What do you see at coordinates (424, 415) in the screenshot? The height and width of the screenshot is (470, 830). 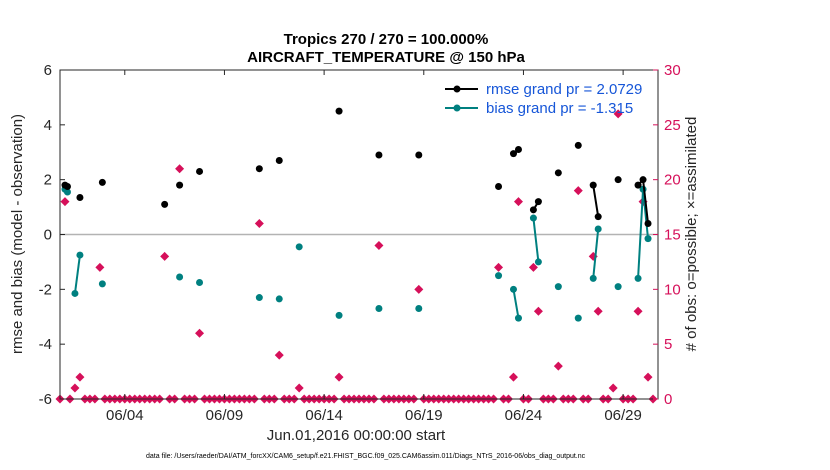 I see `x-tick-label: 06/19` at bounding box center [424, 415].